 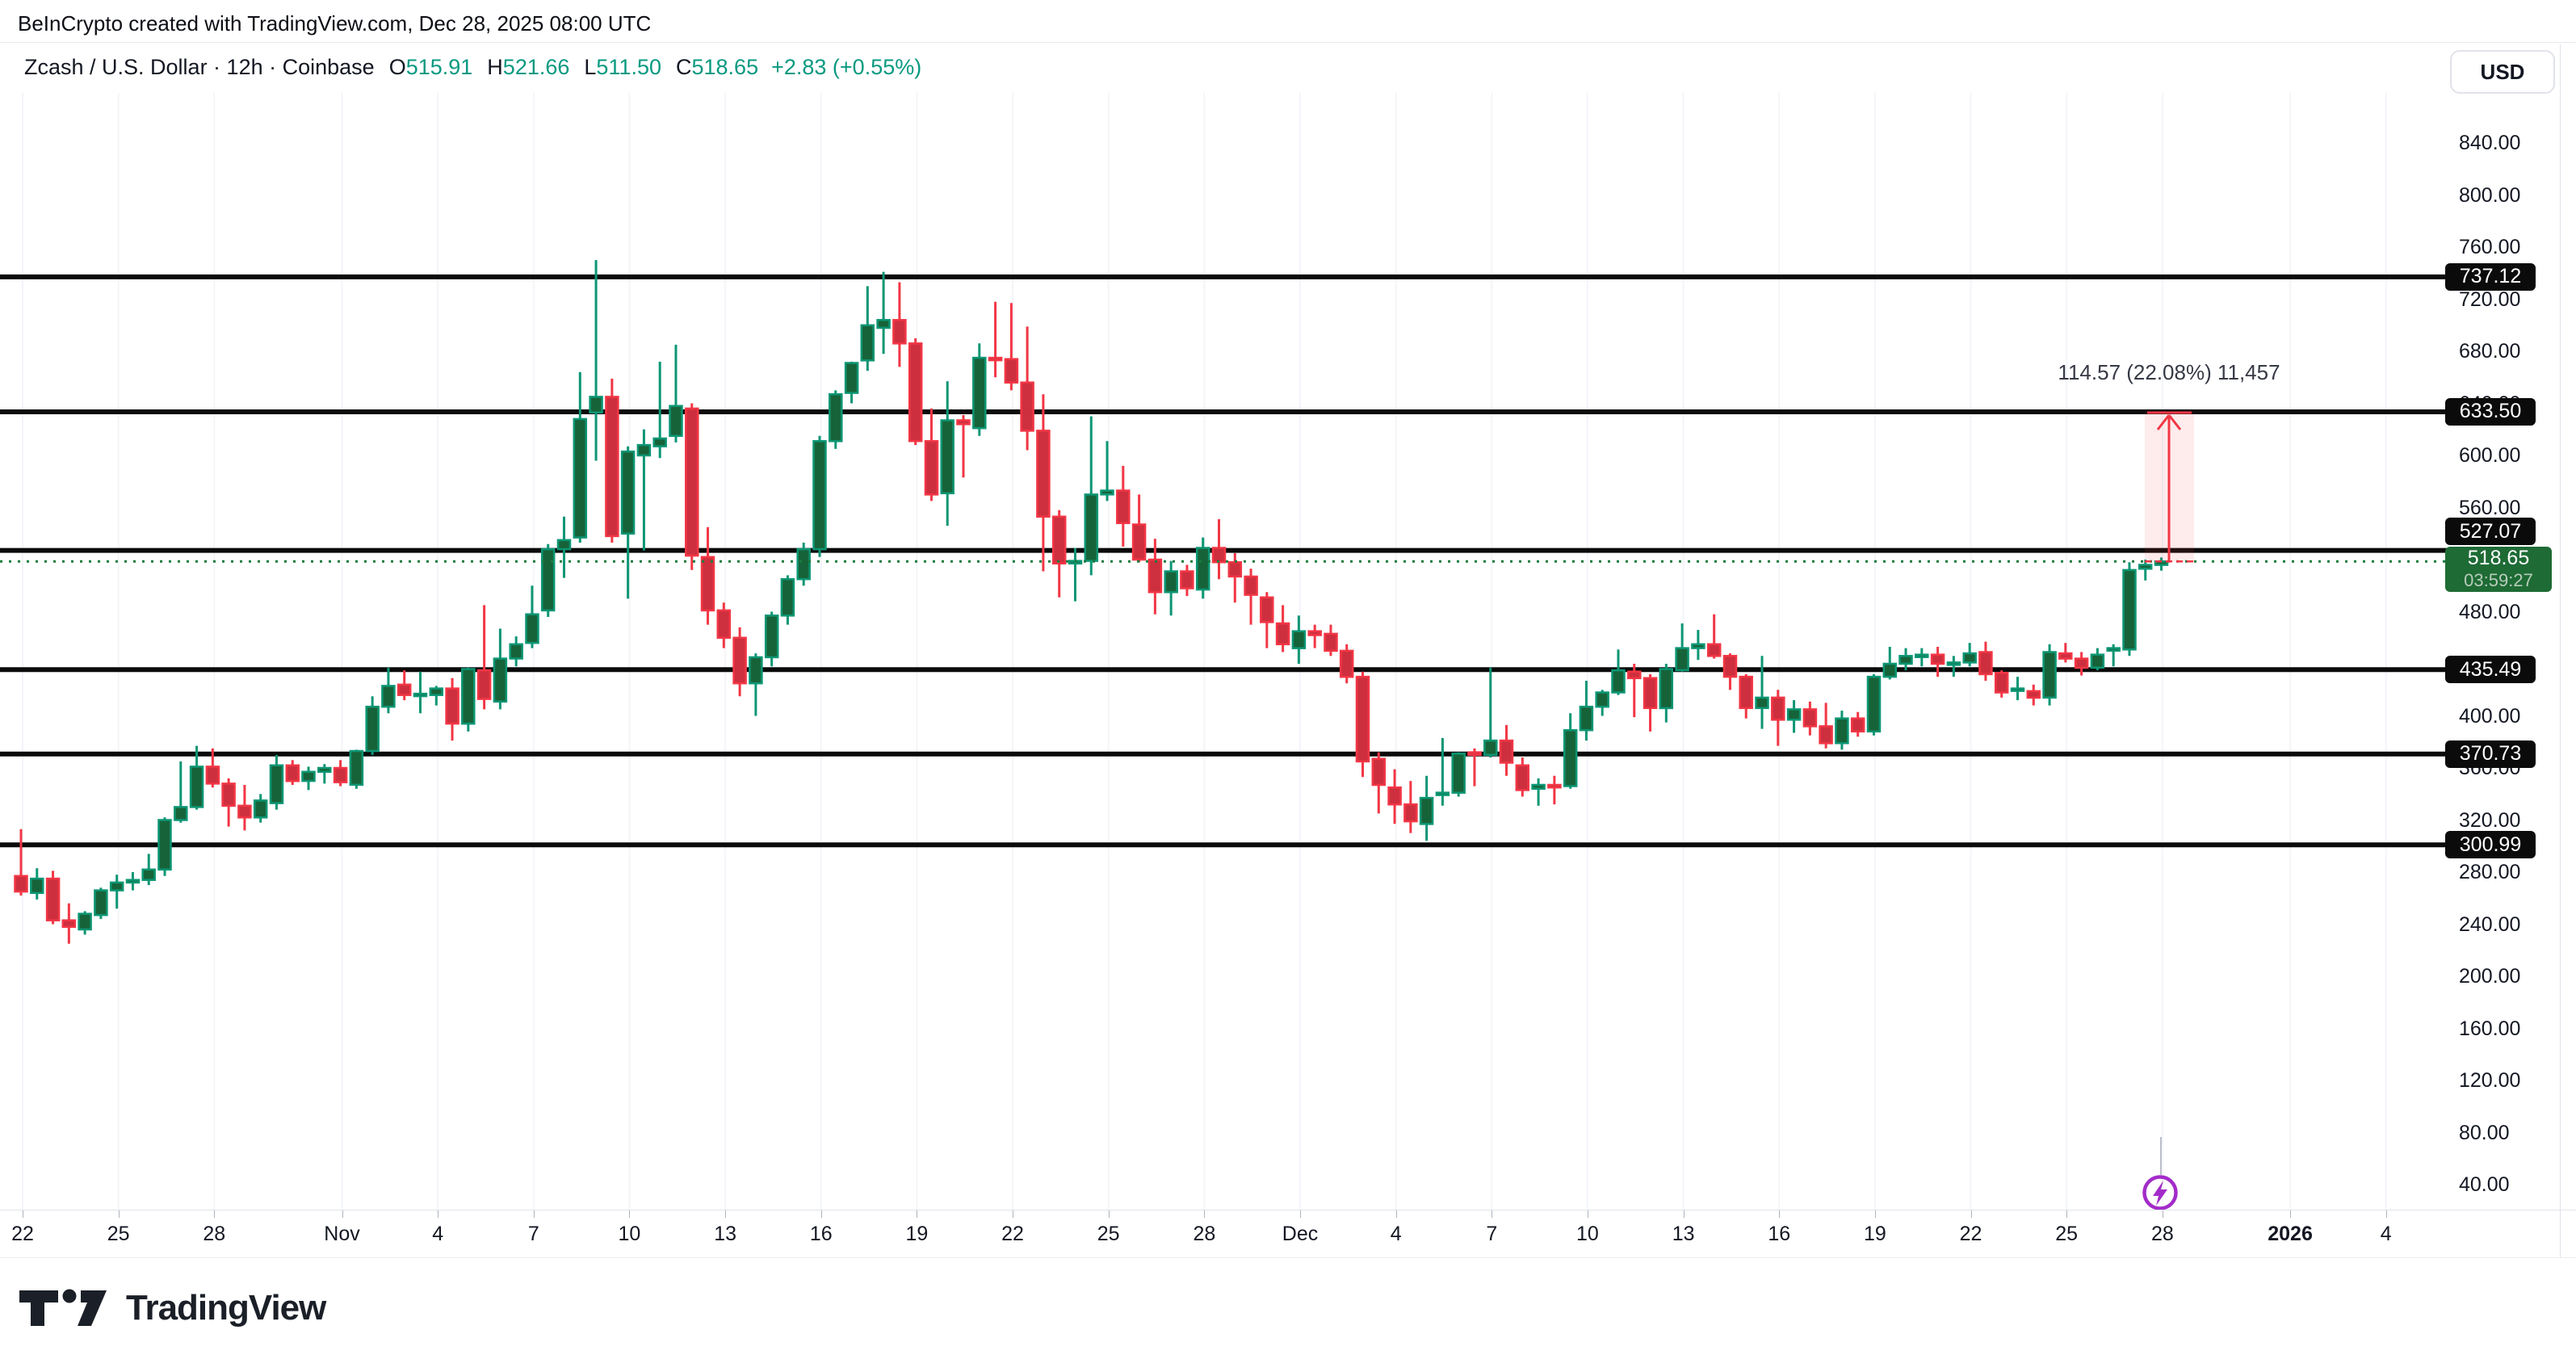 I want to click on price-axis-border, so click(x=2560, y=650).